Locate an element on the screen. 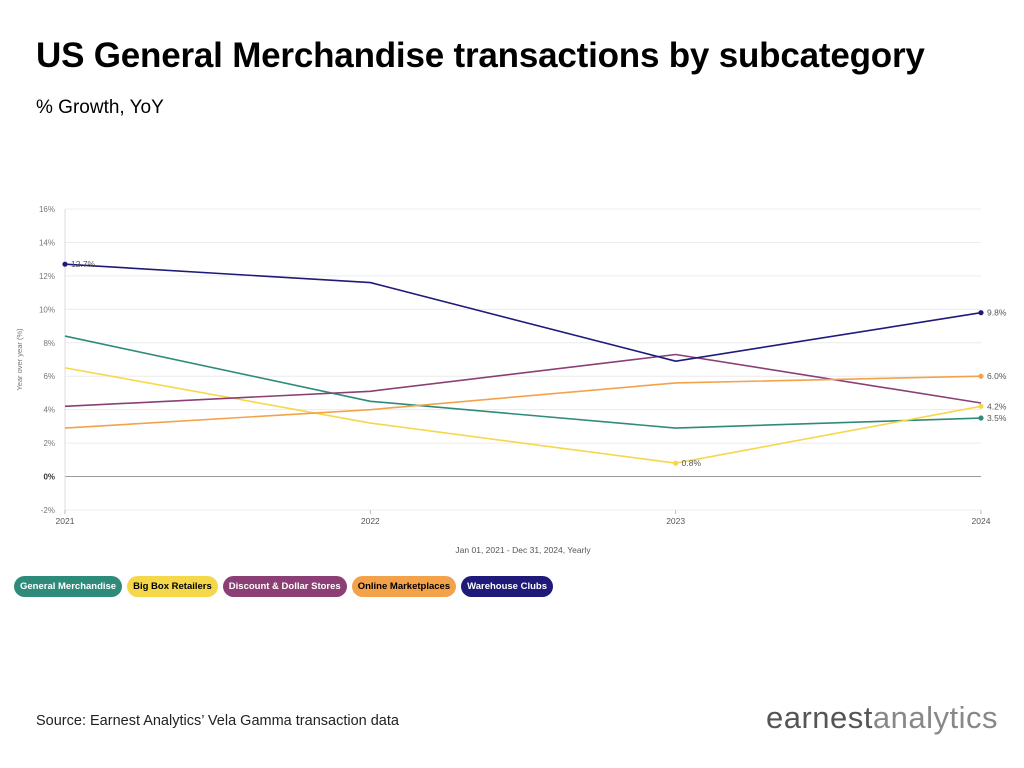  chart-subtitle: % Growth, YoY is located at coordinates (100, 107).